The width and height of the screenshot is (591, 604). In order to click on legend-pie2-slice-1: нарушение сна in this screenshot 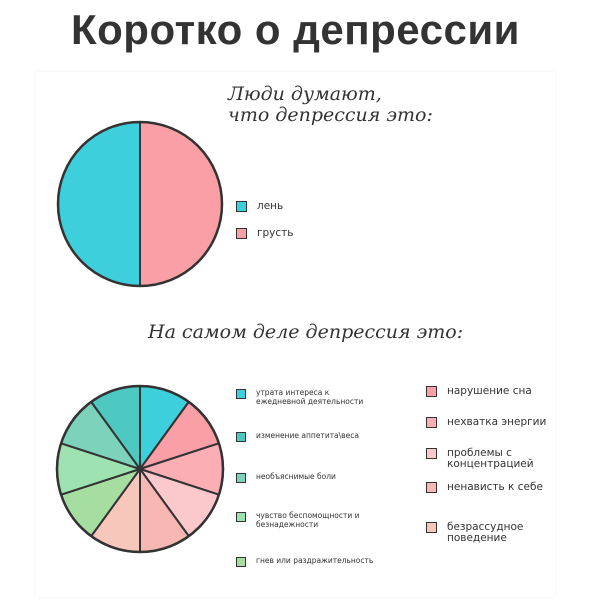, I will do `click(479, 391)`.